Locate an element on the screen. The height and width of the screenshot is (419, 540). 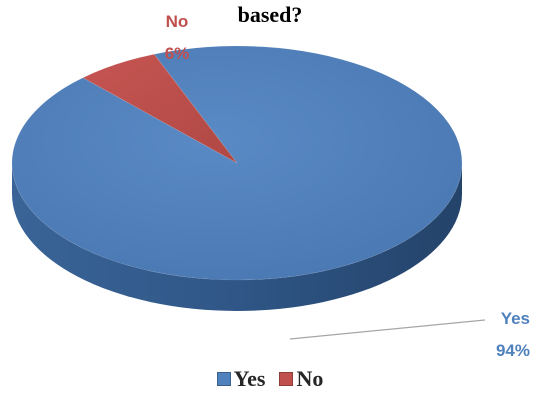
legend: Yes No is located at coordinates (270, 379).